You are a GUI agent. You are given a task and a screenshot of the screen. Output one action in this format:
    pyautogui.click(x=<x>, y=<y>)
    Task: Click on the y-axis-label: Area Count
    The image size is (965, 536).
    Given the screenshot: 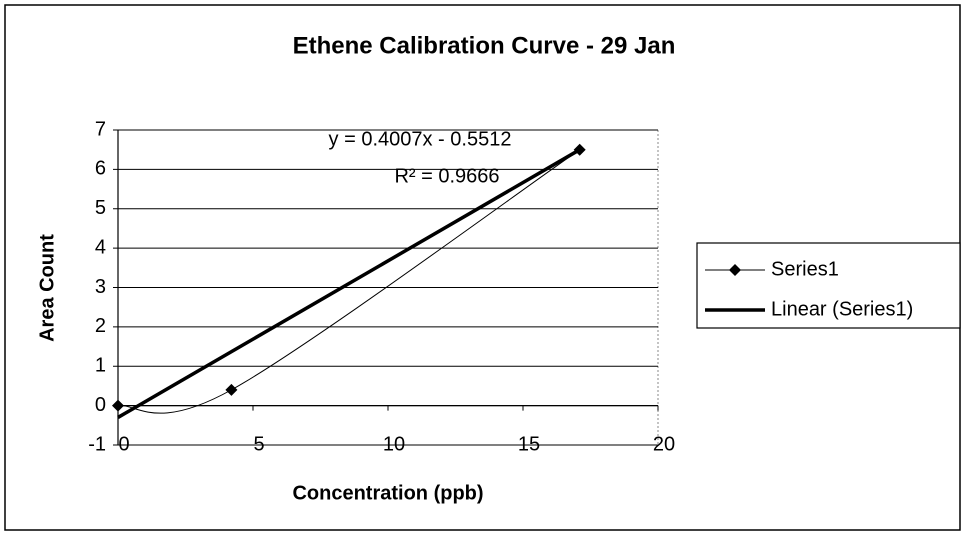 What is the action you would take?
    pyautogui.click(x=47, y=288)
    